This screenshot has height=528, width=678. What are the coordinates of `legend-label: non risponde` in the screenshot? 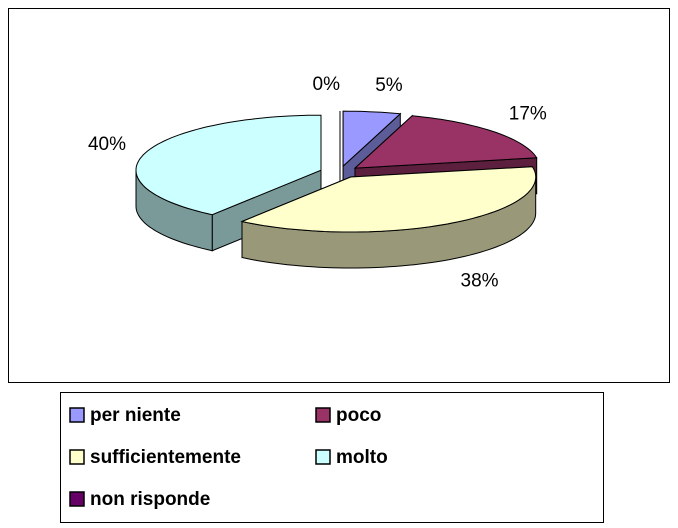 It's located at (150, 499).